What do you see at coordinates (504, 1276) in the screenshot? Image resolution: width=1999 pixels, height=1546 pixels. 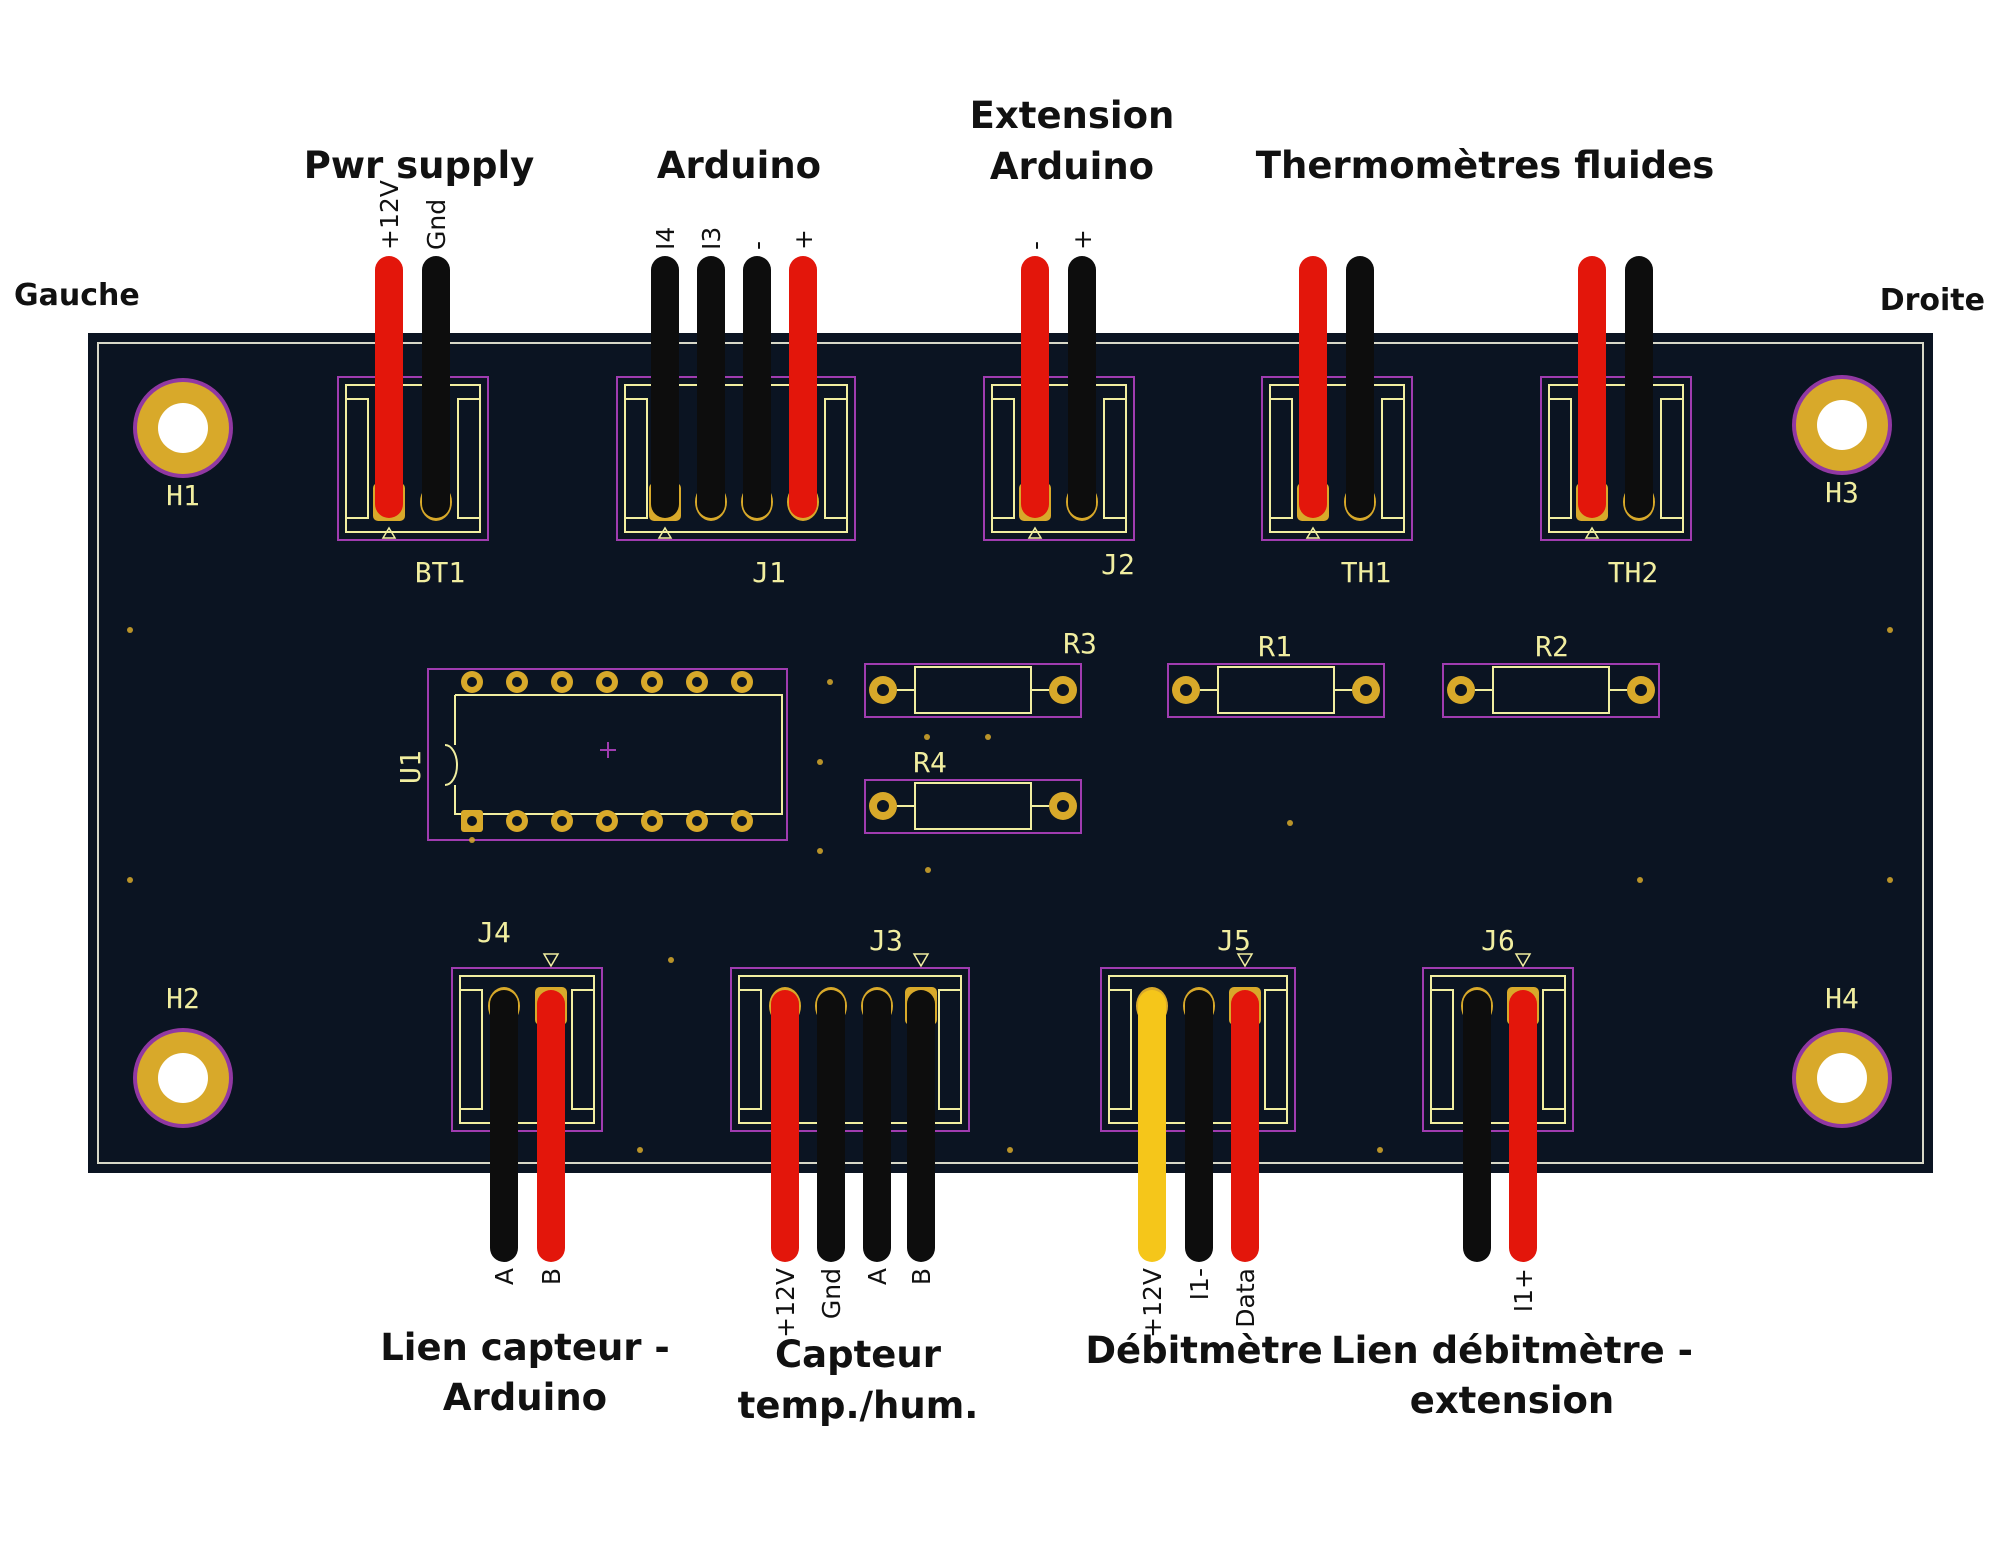 I see `pin-label-j4-1: A` at bounding box center [504, 1276].